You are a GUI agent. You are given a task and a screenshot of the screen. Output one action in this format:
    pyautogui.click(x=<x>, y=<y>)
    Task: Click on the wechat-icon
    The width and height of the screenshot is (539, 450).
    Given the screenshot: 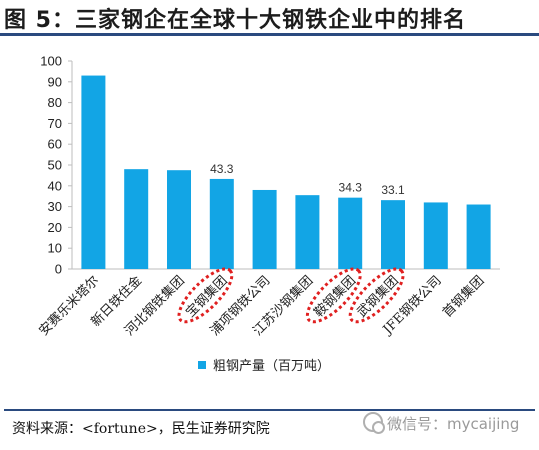 What is the action you would take?
    pyautogui.click(x=374, y=423)
    